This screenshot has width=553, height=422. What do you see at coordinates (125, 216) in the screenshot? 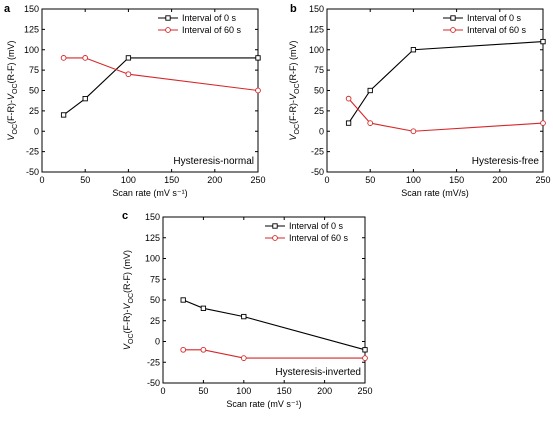
I see `panel-letter: c` at bounding box center [125, 216].